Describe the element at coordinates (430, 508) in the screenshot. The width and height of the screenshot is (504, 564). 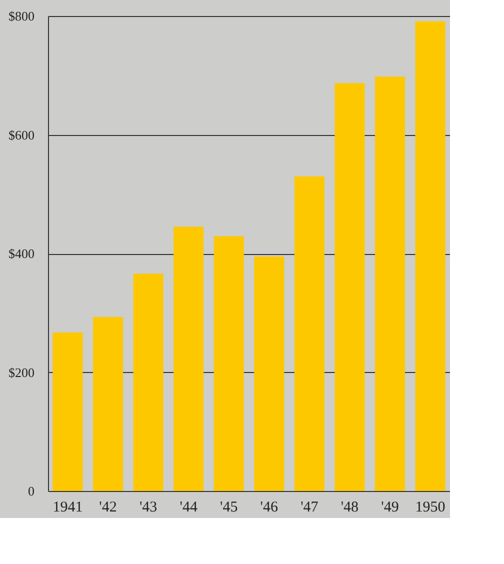
I see `x-tick-label: 1950` at that location.